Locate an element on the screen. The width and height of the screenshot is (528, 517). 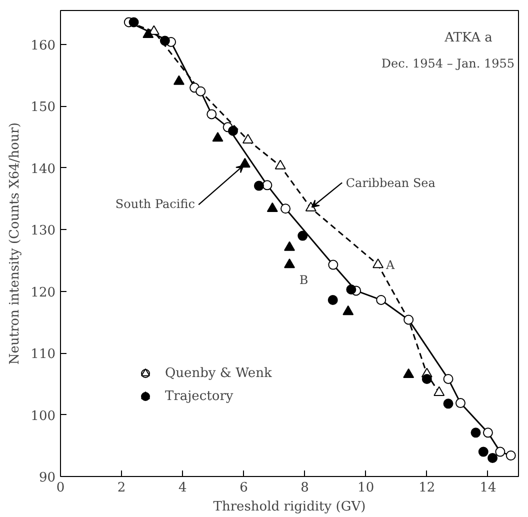
x-tick-label: 6 is located at coordinates (244, 488).